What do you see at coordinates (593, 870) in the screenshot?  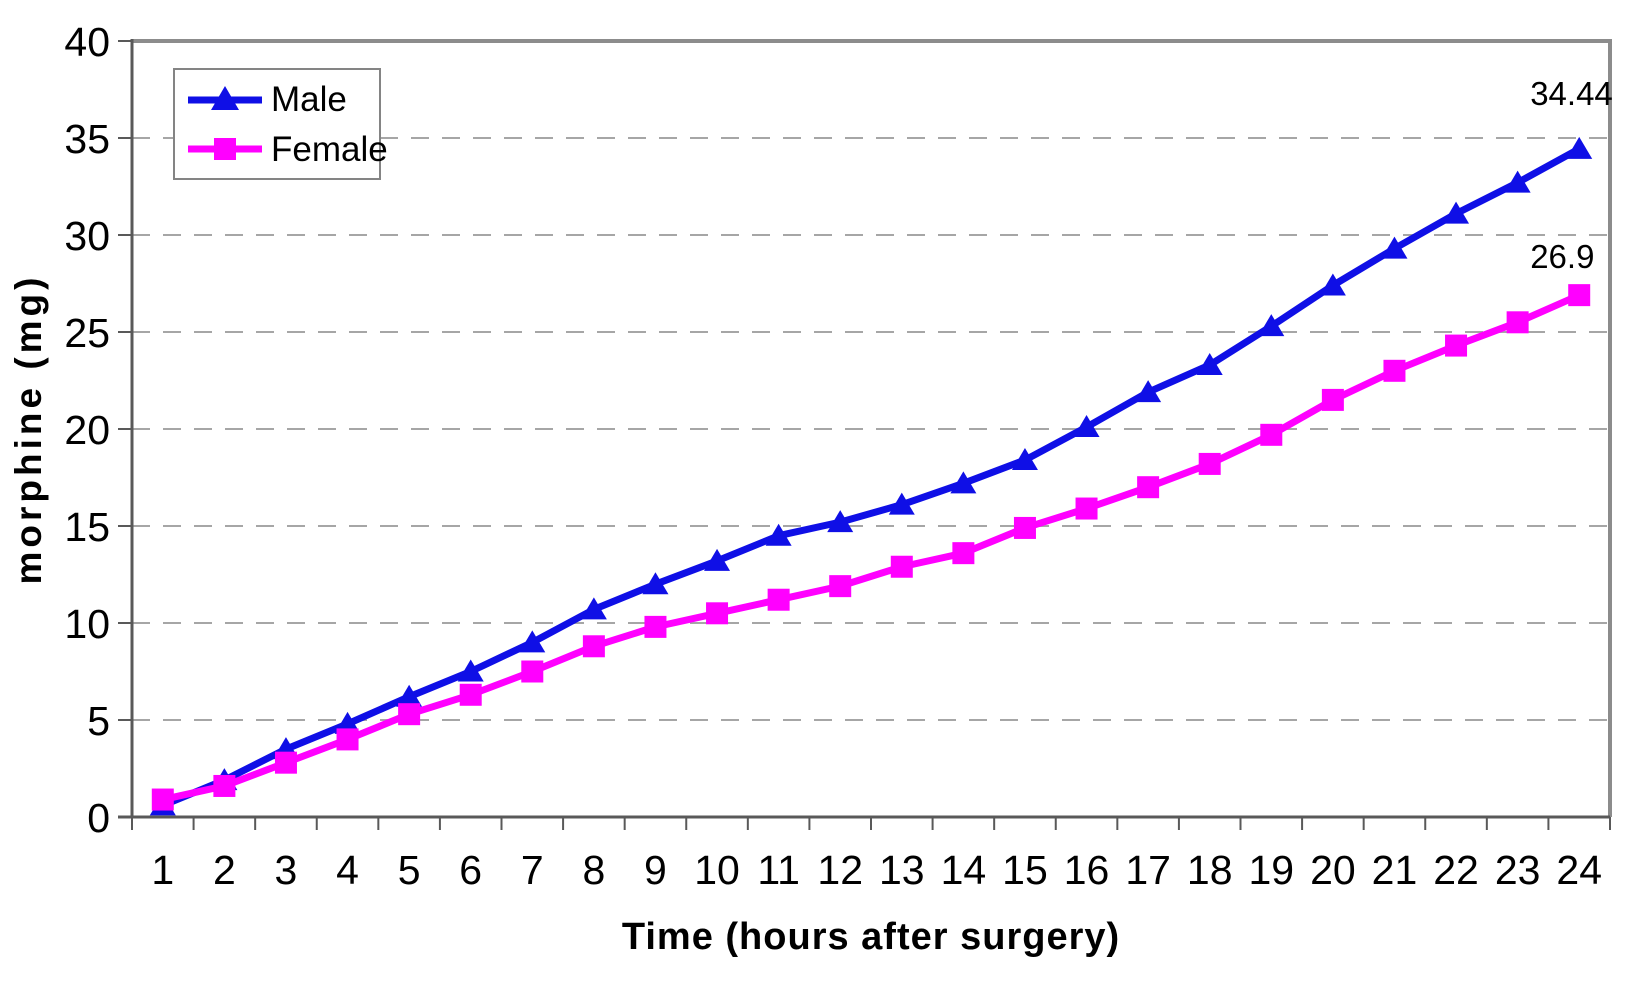 I see `x-tick-label: 8` at bounding box center [593, 870].